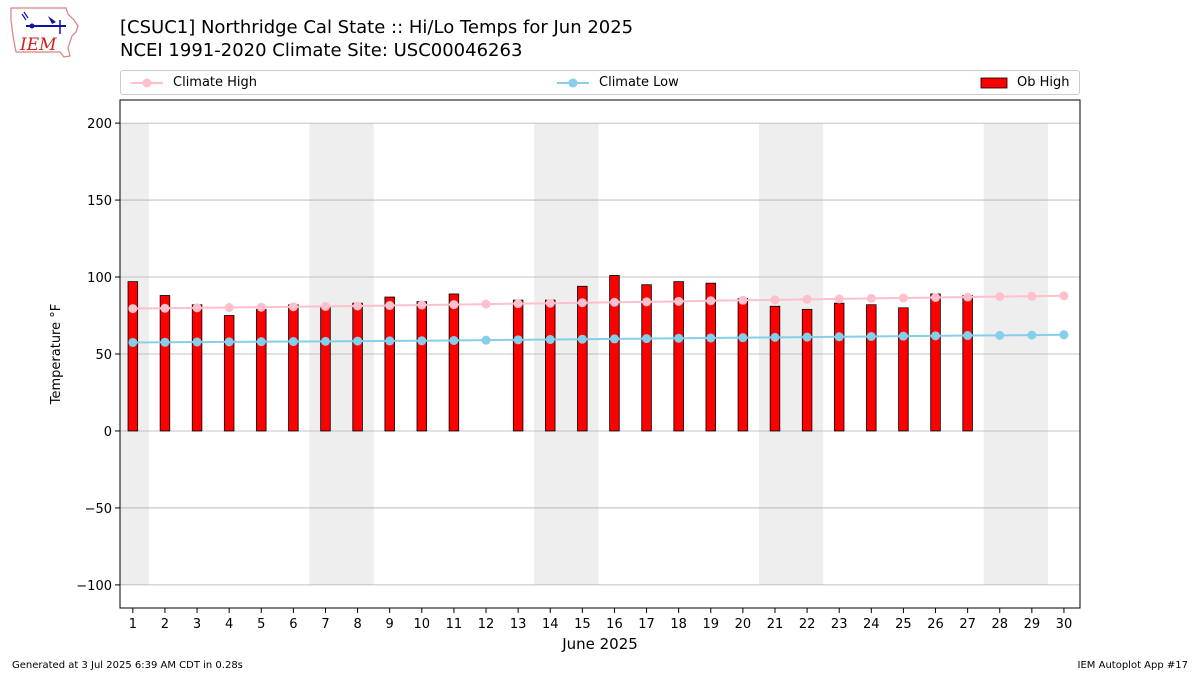  Describe the element at coordinates (197, 624) in the screenshot. I see `x-tick-label: 3` at that location.